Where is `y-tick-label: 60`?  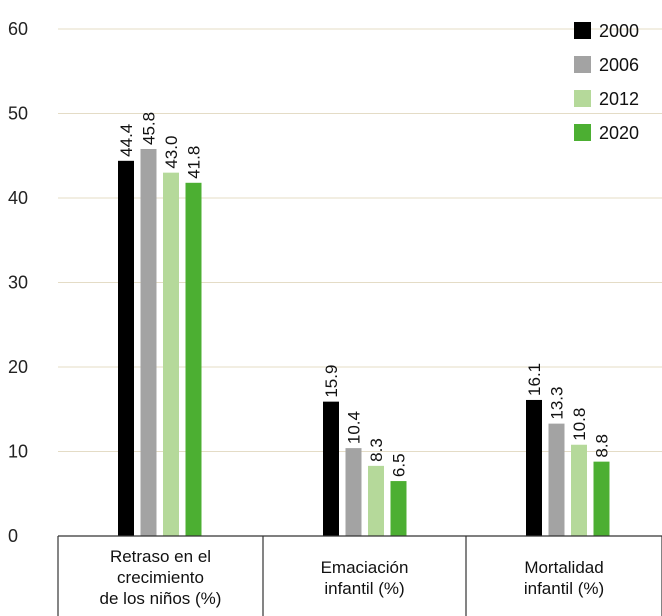 y-tick-label: 60 is located at coordinates (18, 29).